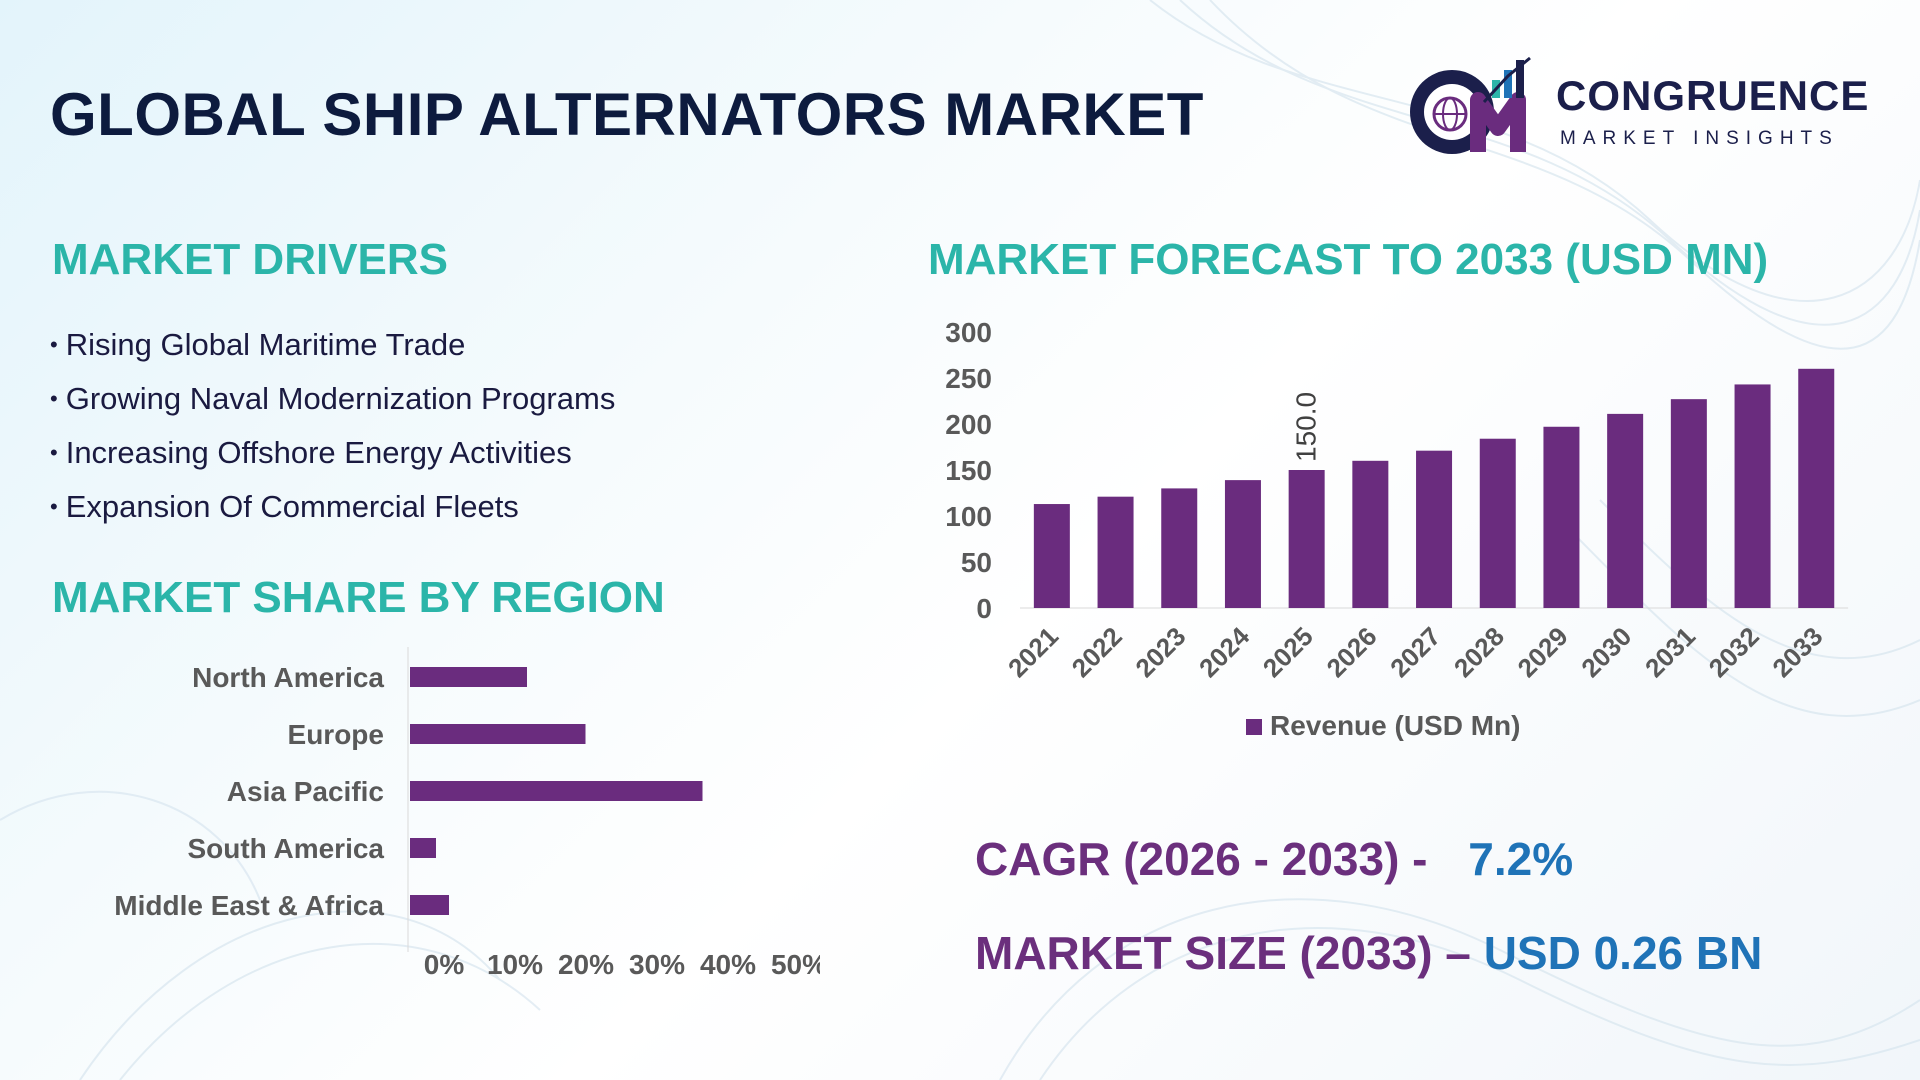 The height and width of the screenshot is (1080, 1920). I want to click on forecast-heading: MARKET FORECAST TO 2033 (USD MN), so click(1348, 259).